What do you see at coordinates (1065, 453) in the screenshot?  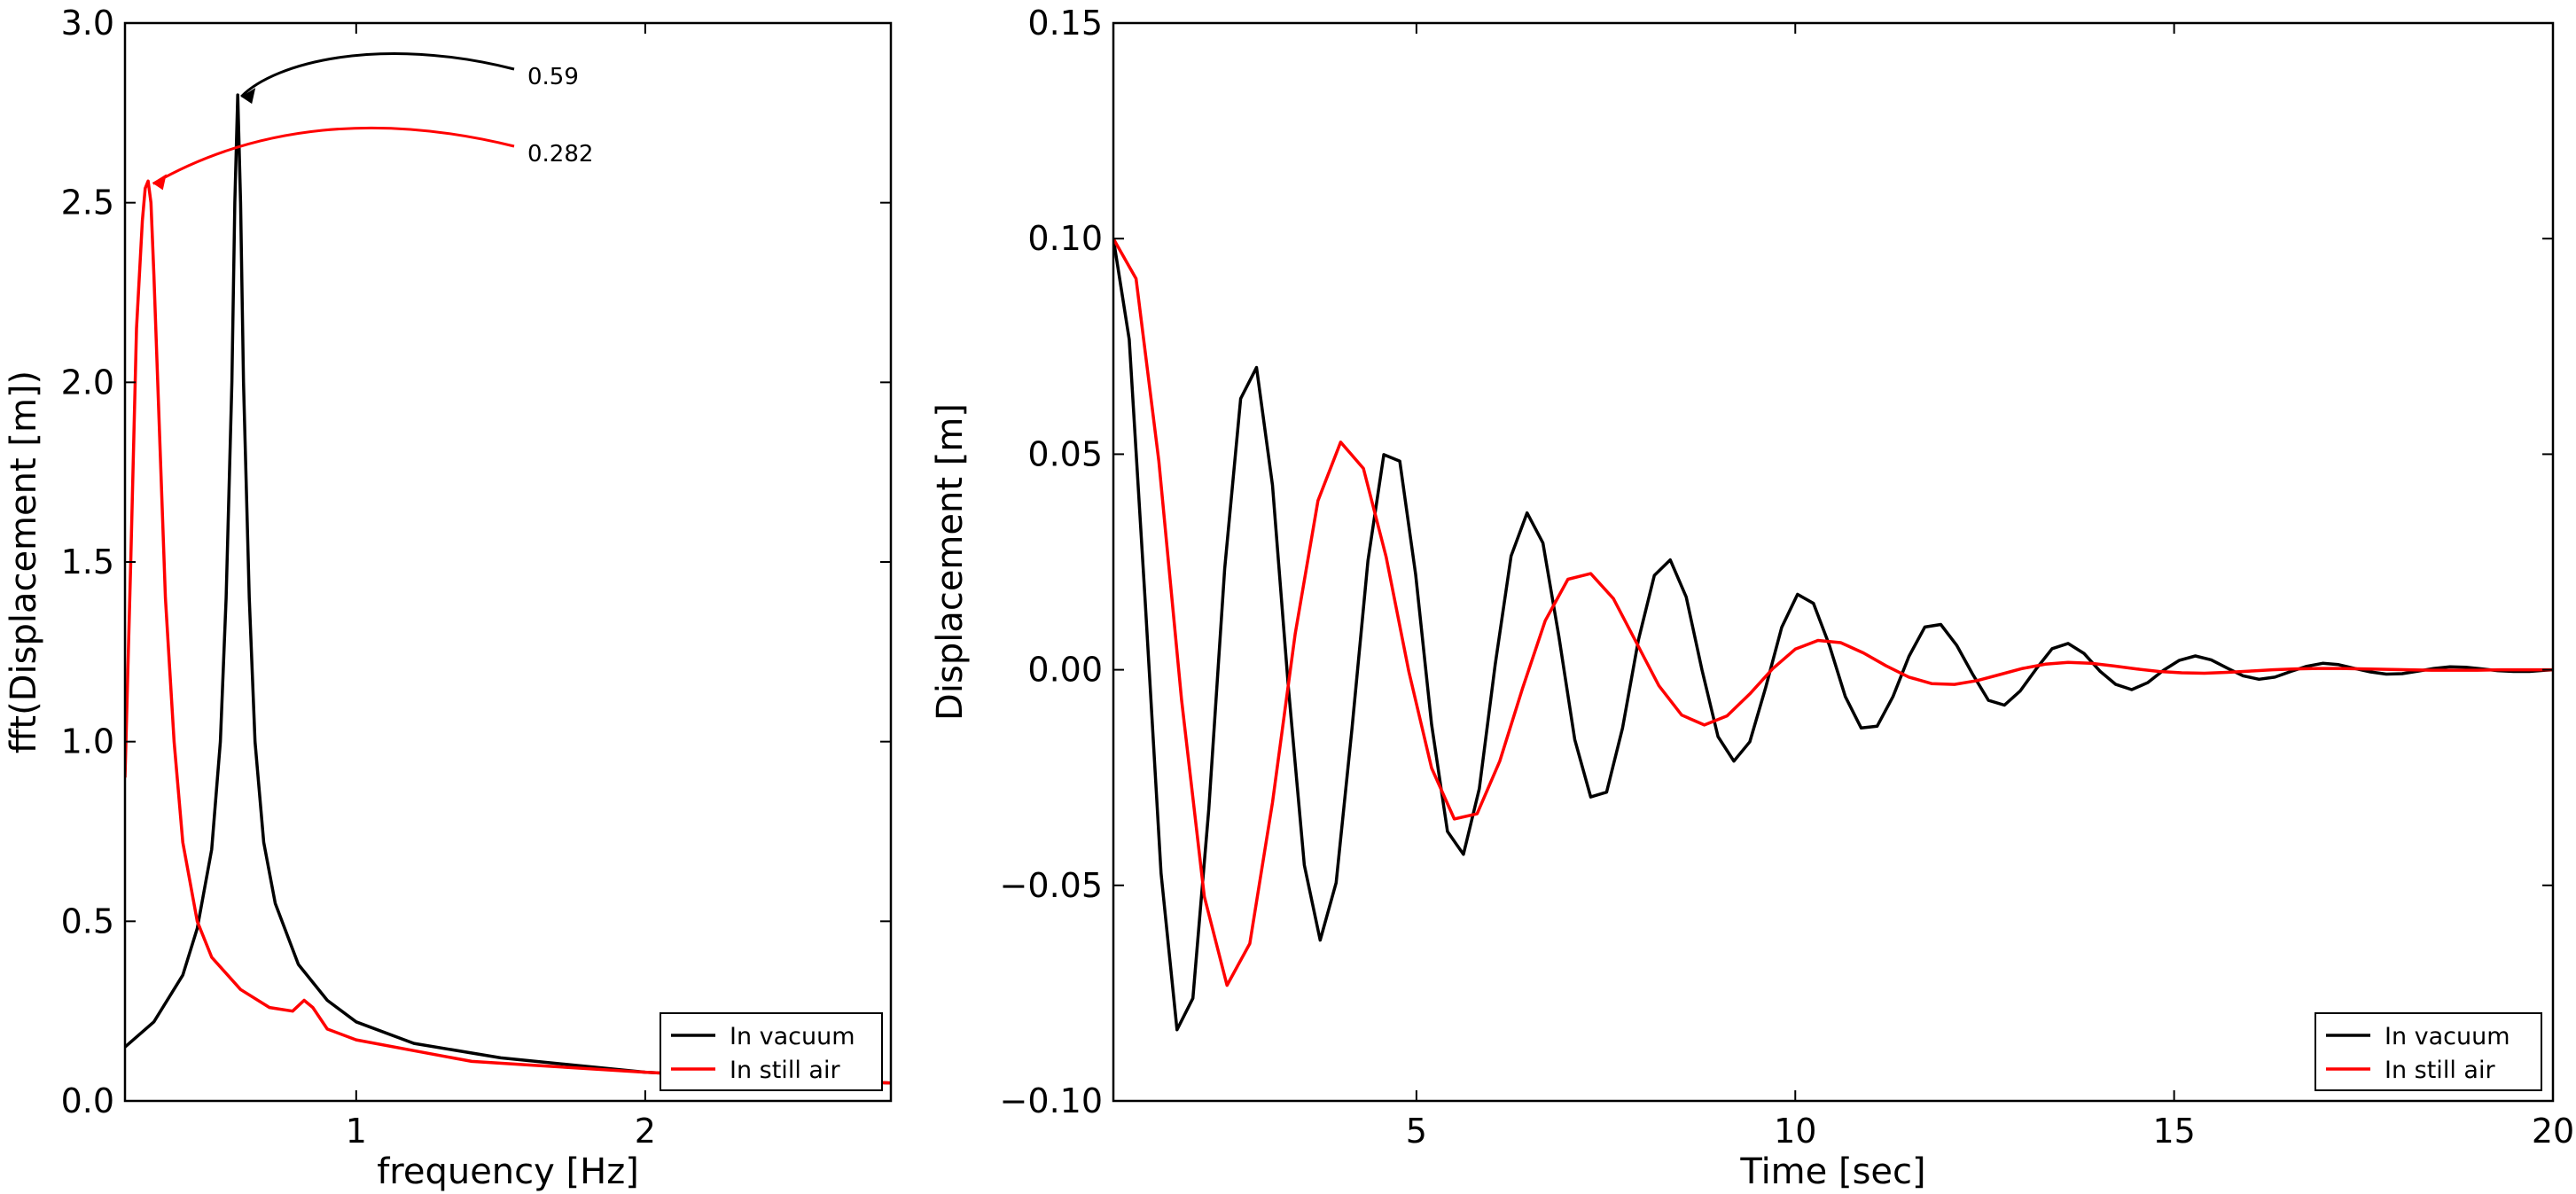 I see `y-tick-label: 0.05` at bounding box center [1065, 453].